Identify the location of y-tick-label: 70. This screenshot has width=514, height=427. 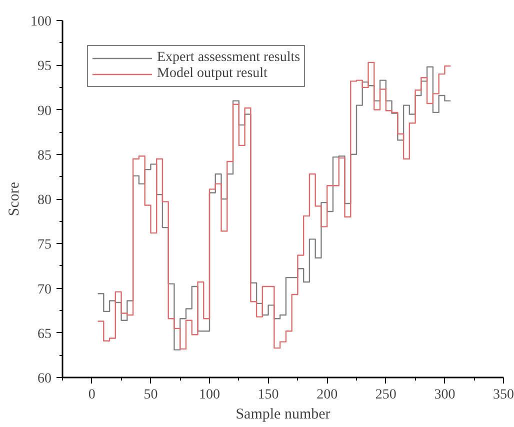
(45, 290).